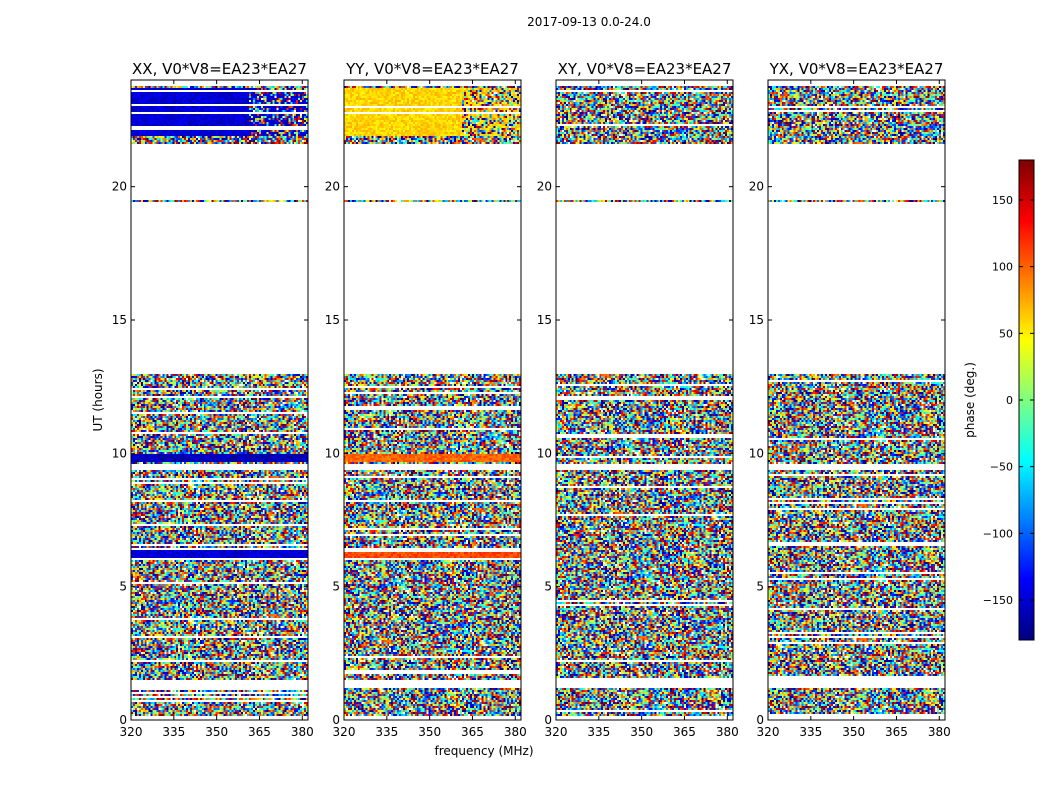  Describe the element at coordinates (1009, 400) in the screenshot. I see `colorbar-tick-label: 0` at that location.